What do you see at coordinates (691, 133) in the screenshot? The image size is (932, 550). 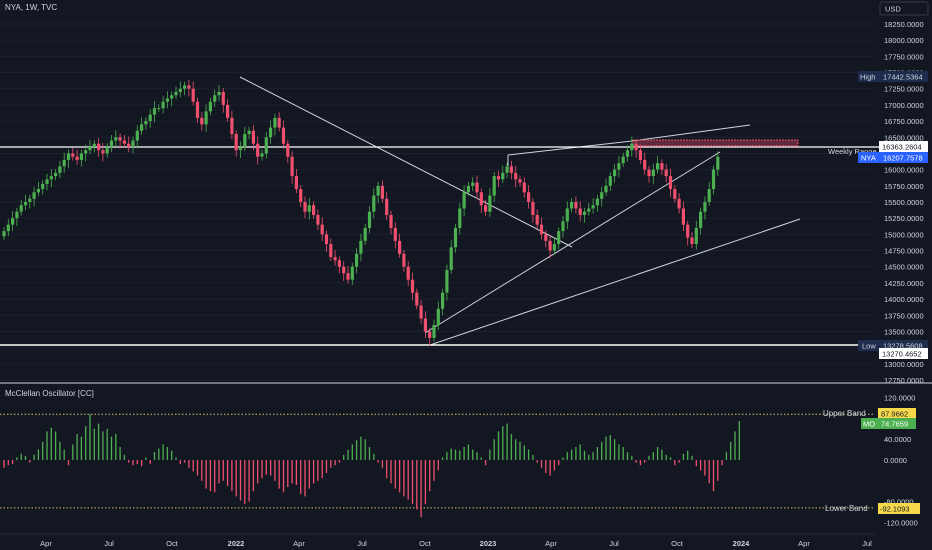 I see `channel-top-line-right` at bounding box center [691, 133].